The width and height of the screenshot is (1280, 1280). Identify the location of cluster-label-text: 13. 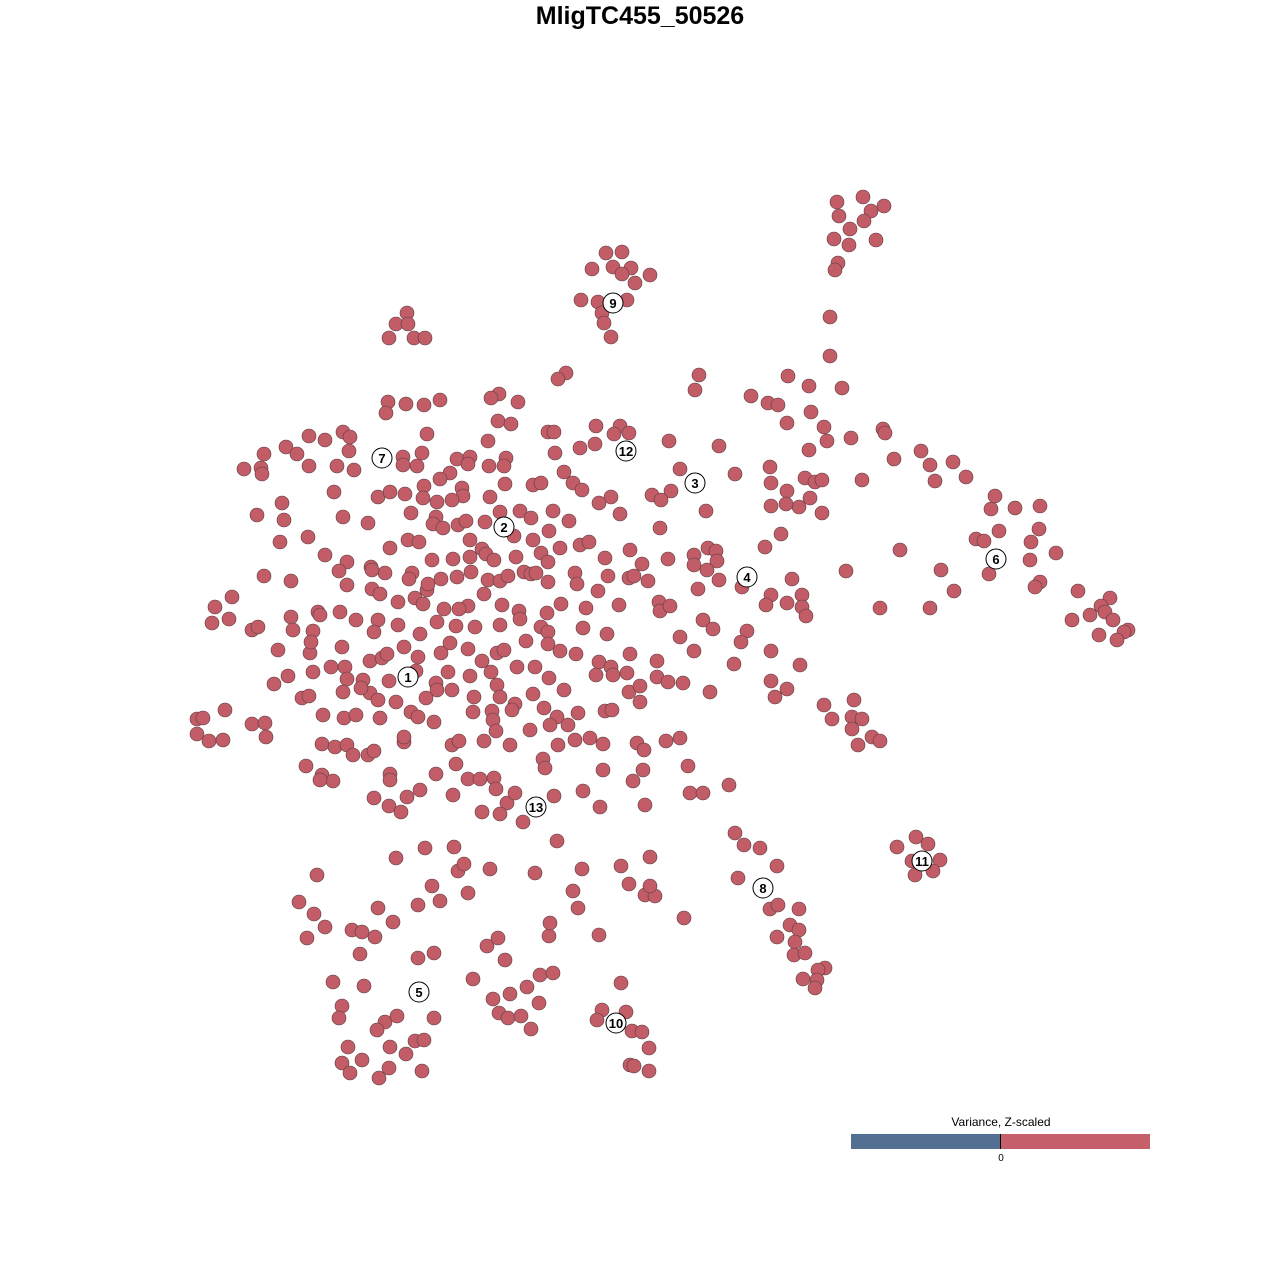
(536, 807).